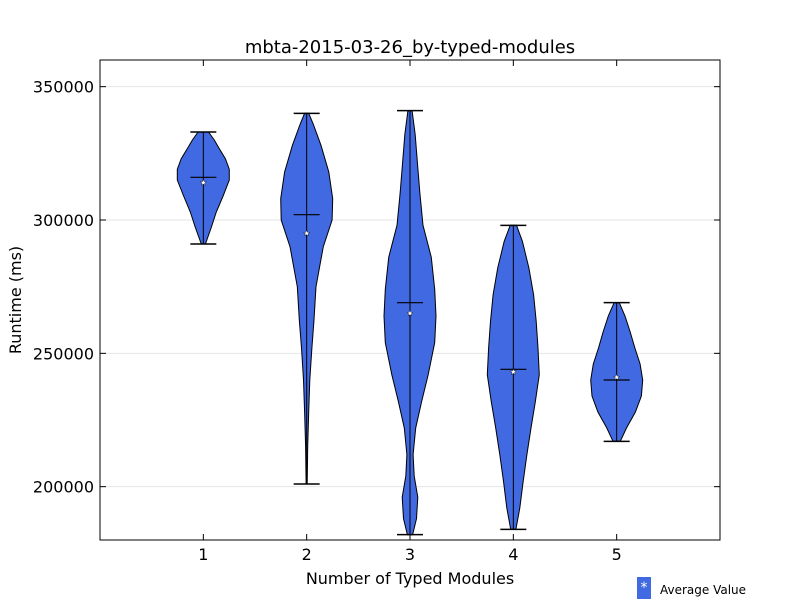 This screenshot has width=800, height=600. I want to click on y-tick-label: 350000, so click(63, 87).